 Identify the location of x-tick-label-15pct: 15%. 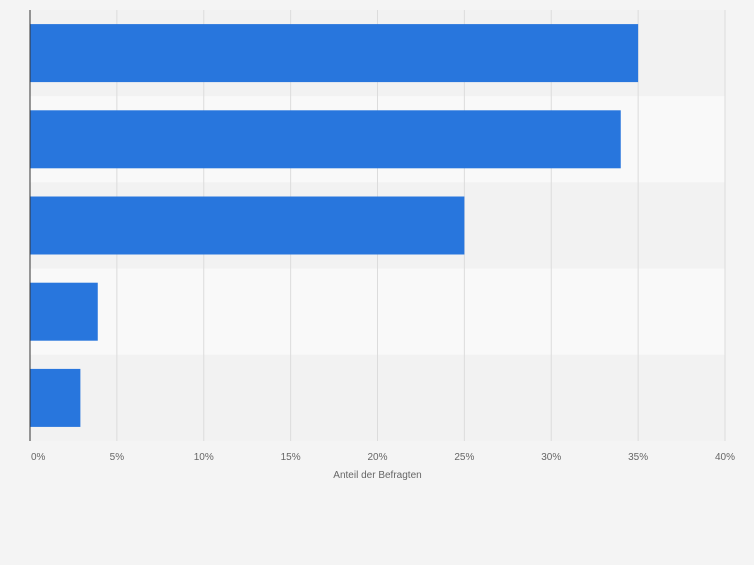
(291, 457).